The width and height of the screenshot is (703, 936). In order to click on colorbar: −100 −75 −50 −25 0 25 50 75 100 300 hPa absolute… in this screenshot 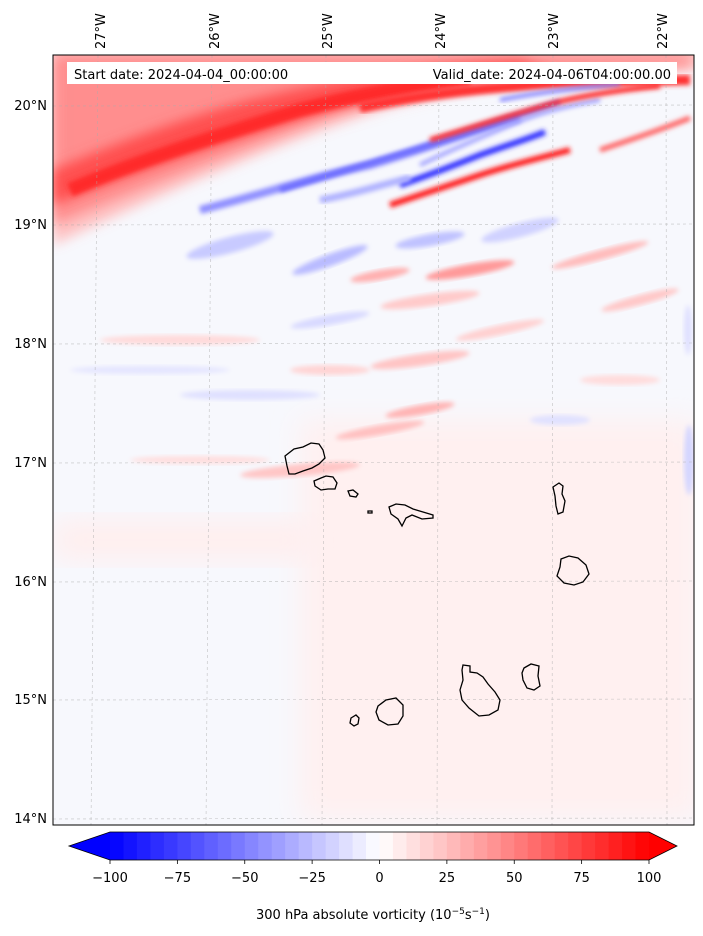, I will do `click(372, 877)`.